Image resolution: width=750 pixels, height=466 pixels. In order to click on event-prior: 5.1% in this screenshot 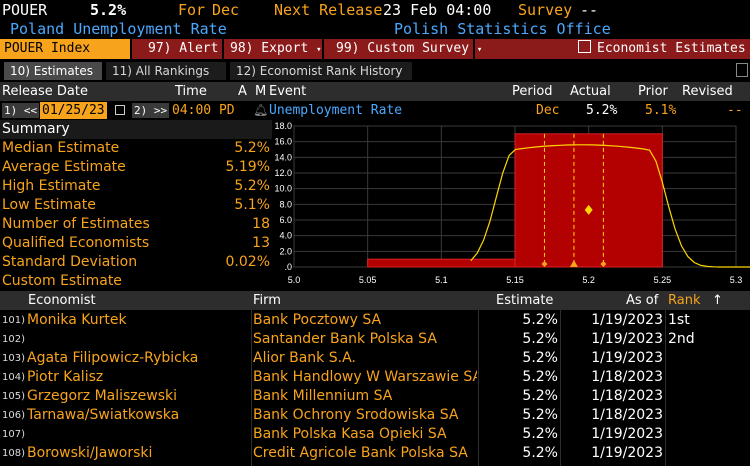, I will do `click(661, 110)`.